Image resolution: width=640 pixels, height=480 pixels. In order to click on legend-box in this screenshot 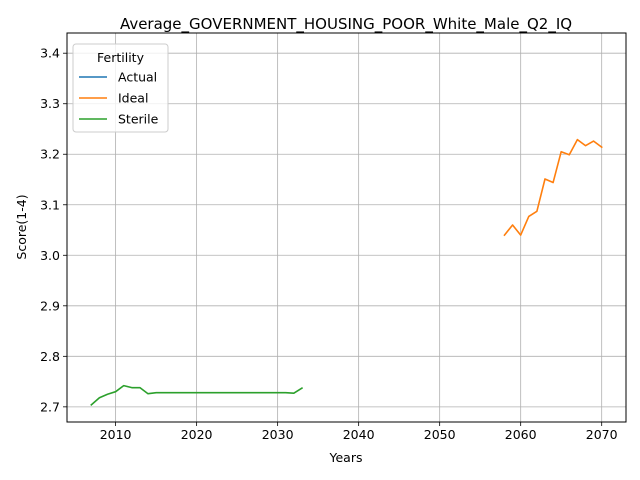, I will do `click(120, 88)`.